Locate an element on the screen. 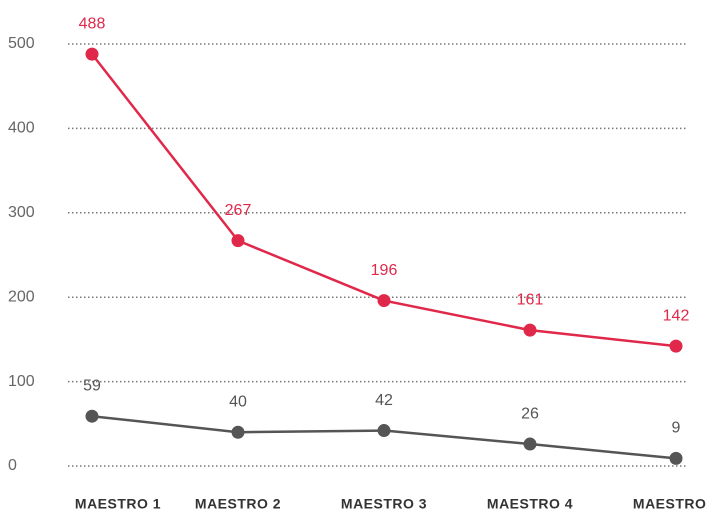  x-tick-label: MAESTRO 3 is located at coordinates (384, 504).